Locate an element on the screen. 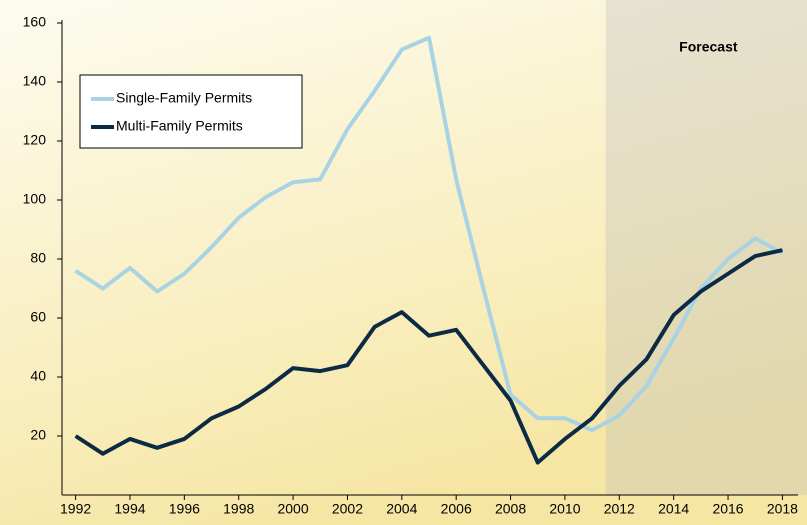 Image resolution: width=807 pixels, height=525 pixels. y-tick-label: 160 is located at coordinates (35, 22).